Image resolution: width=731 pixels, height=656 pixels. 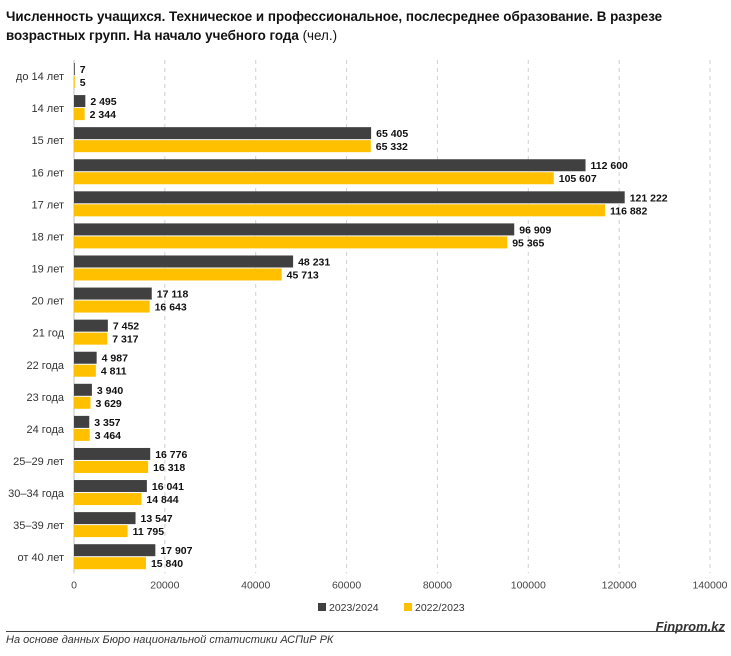 What do you see at coordinates (440, 608) in the screenshot?
I see `legend-label: 2022/2023` at bounding box center [440, 608].